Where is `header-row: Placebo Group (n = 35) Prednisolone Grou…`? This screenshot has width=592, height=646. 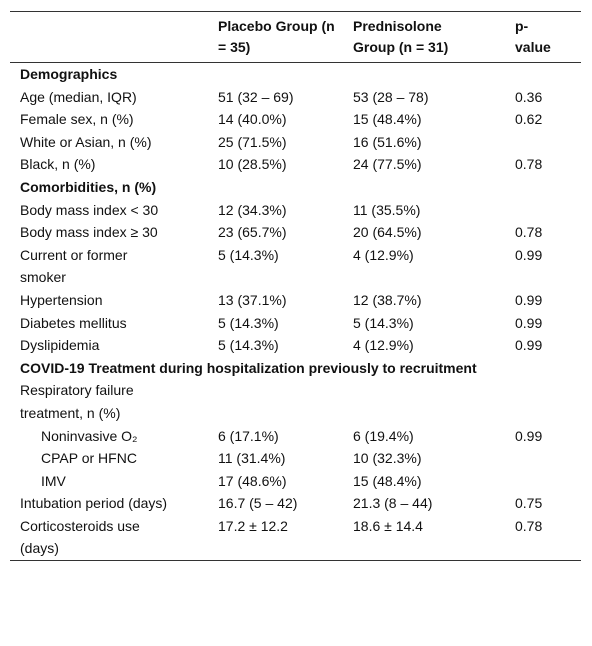 header-row: Placebo Group (n = 35) Prednisolone Grou… is located at coordinates (295, 37).